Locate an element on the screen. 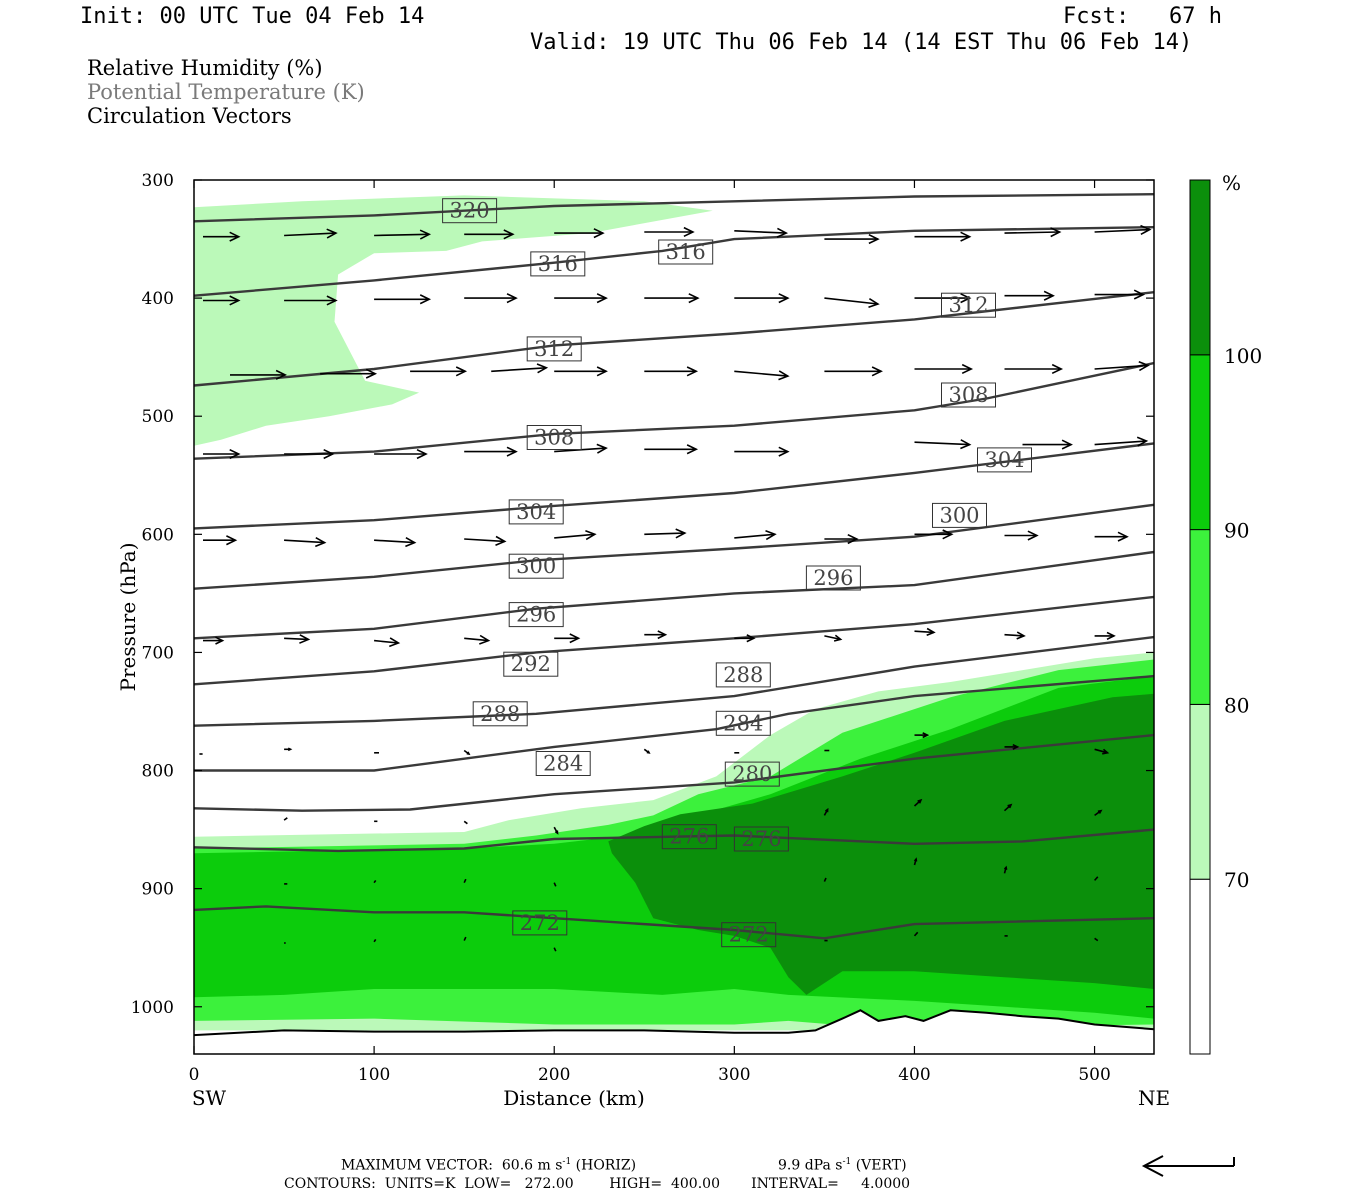 Image resolution: width=1350 pixels, height=1200 pixels. contour-label: 320 is located at coordinates (470, 211).